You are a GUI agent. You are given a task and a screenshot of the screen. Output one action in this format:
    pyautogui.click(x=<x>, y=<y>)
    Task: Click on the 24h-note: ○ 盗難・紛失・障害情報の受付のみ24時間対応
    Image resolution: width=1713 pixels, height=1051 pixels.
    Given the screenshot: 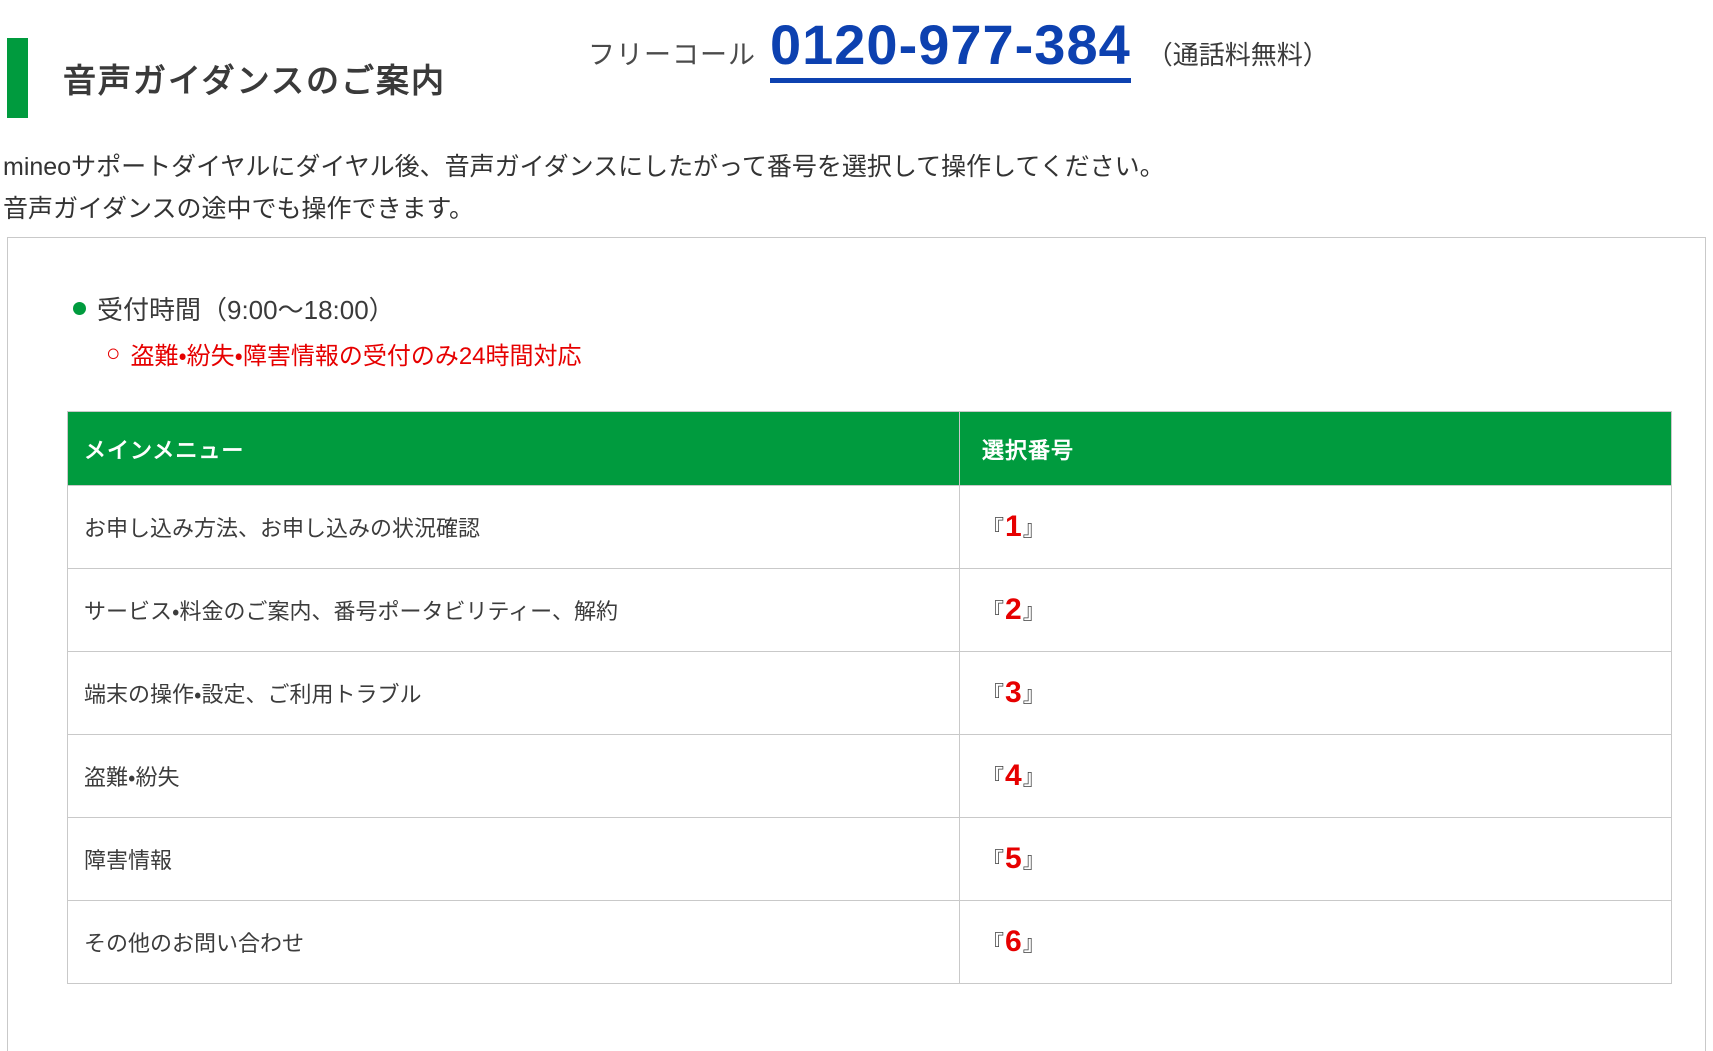 What is the action you would take?
    pyautogui.click(x=344, y=353)
    